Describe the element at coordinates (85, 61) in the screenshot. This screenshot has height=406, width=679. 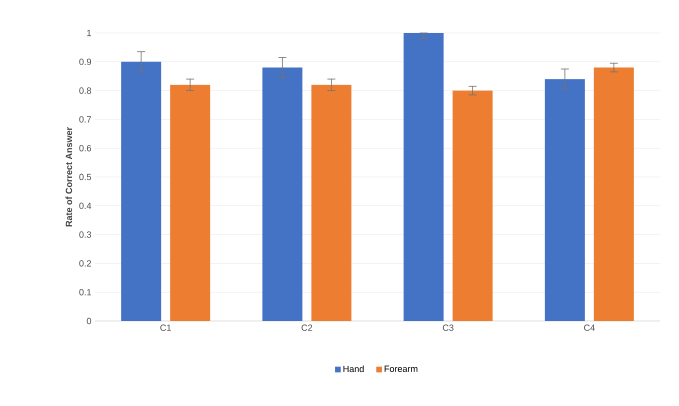
I see `y-tick-label: 0.9` at that location.